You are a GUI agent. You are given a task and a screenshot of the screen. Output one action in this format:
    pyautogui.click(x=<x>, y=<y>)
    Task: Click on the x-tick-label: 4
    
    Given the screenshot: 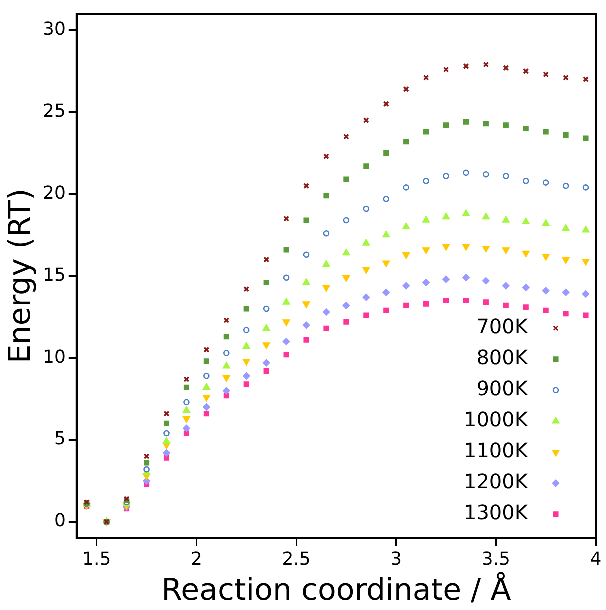 What is the action you would take?
    pyautogui.click(x=596, y=559)
    